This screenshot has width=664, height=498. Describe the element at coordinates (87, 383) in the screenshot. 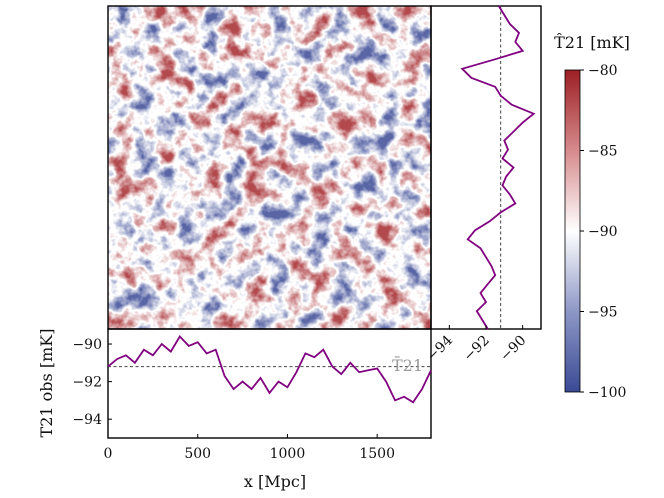

I see `bottom-ytick-label: −92` at that location.